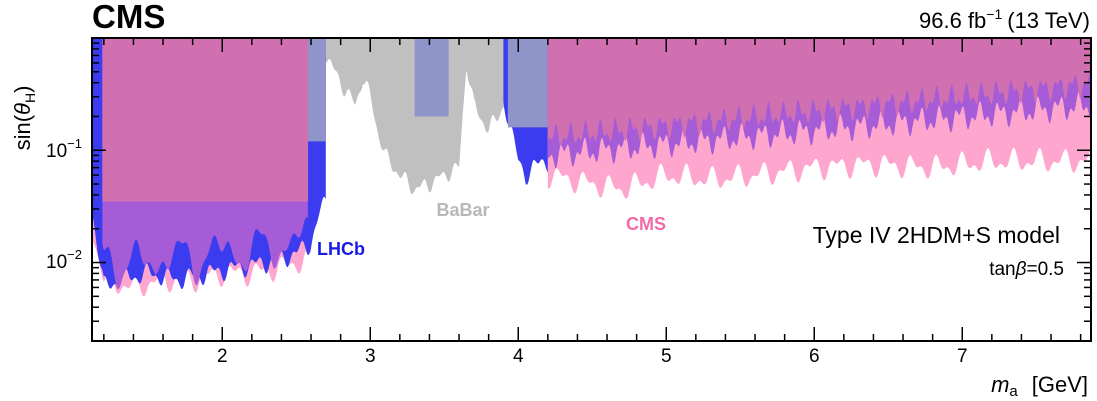  What do you see at coordinates (1004, 19) in the screenshot?
I see `luminosity-label: 96.6 fb−1 (13 TeV)` at bounding box center [1004, 19].